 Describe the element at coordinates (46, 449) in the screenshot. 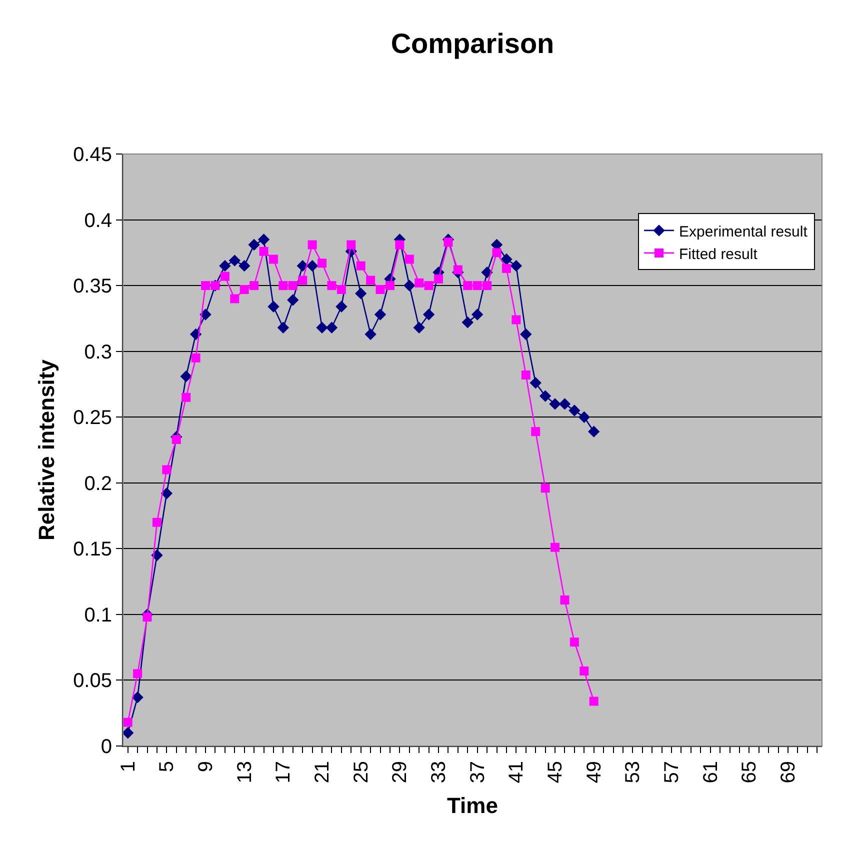

I see `y-axis-title: Relative intensity` at that location.